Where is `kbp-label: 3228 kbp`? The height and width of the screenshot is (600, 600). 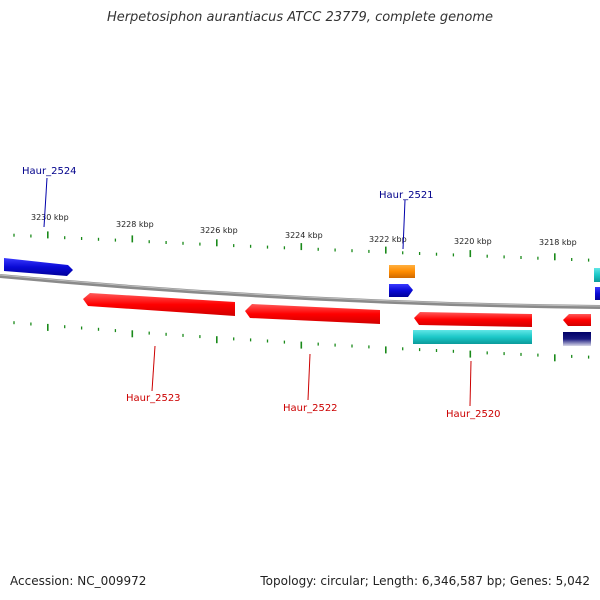
kbp-label: 3228 kbp is located at coordinates (135, 224).